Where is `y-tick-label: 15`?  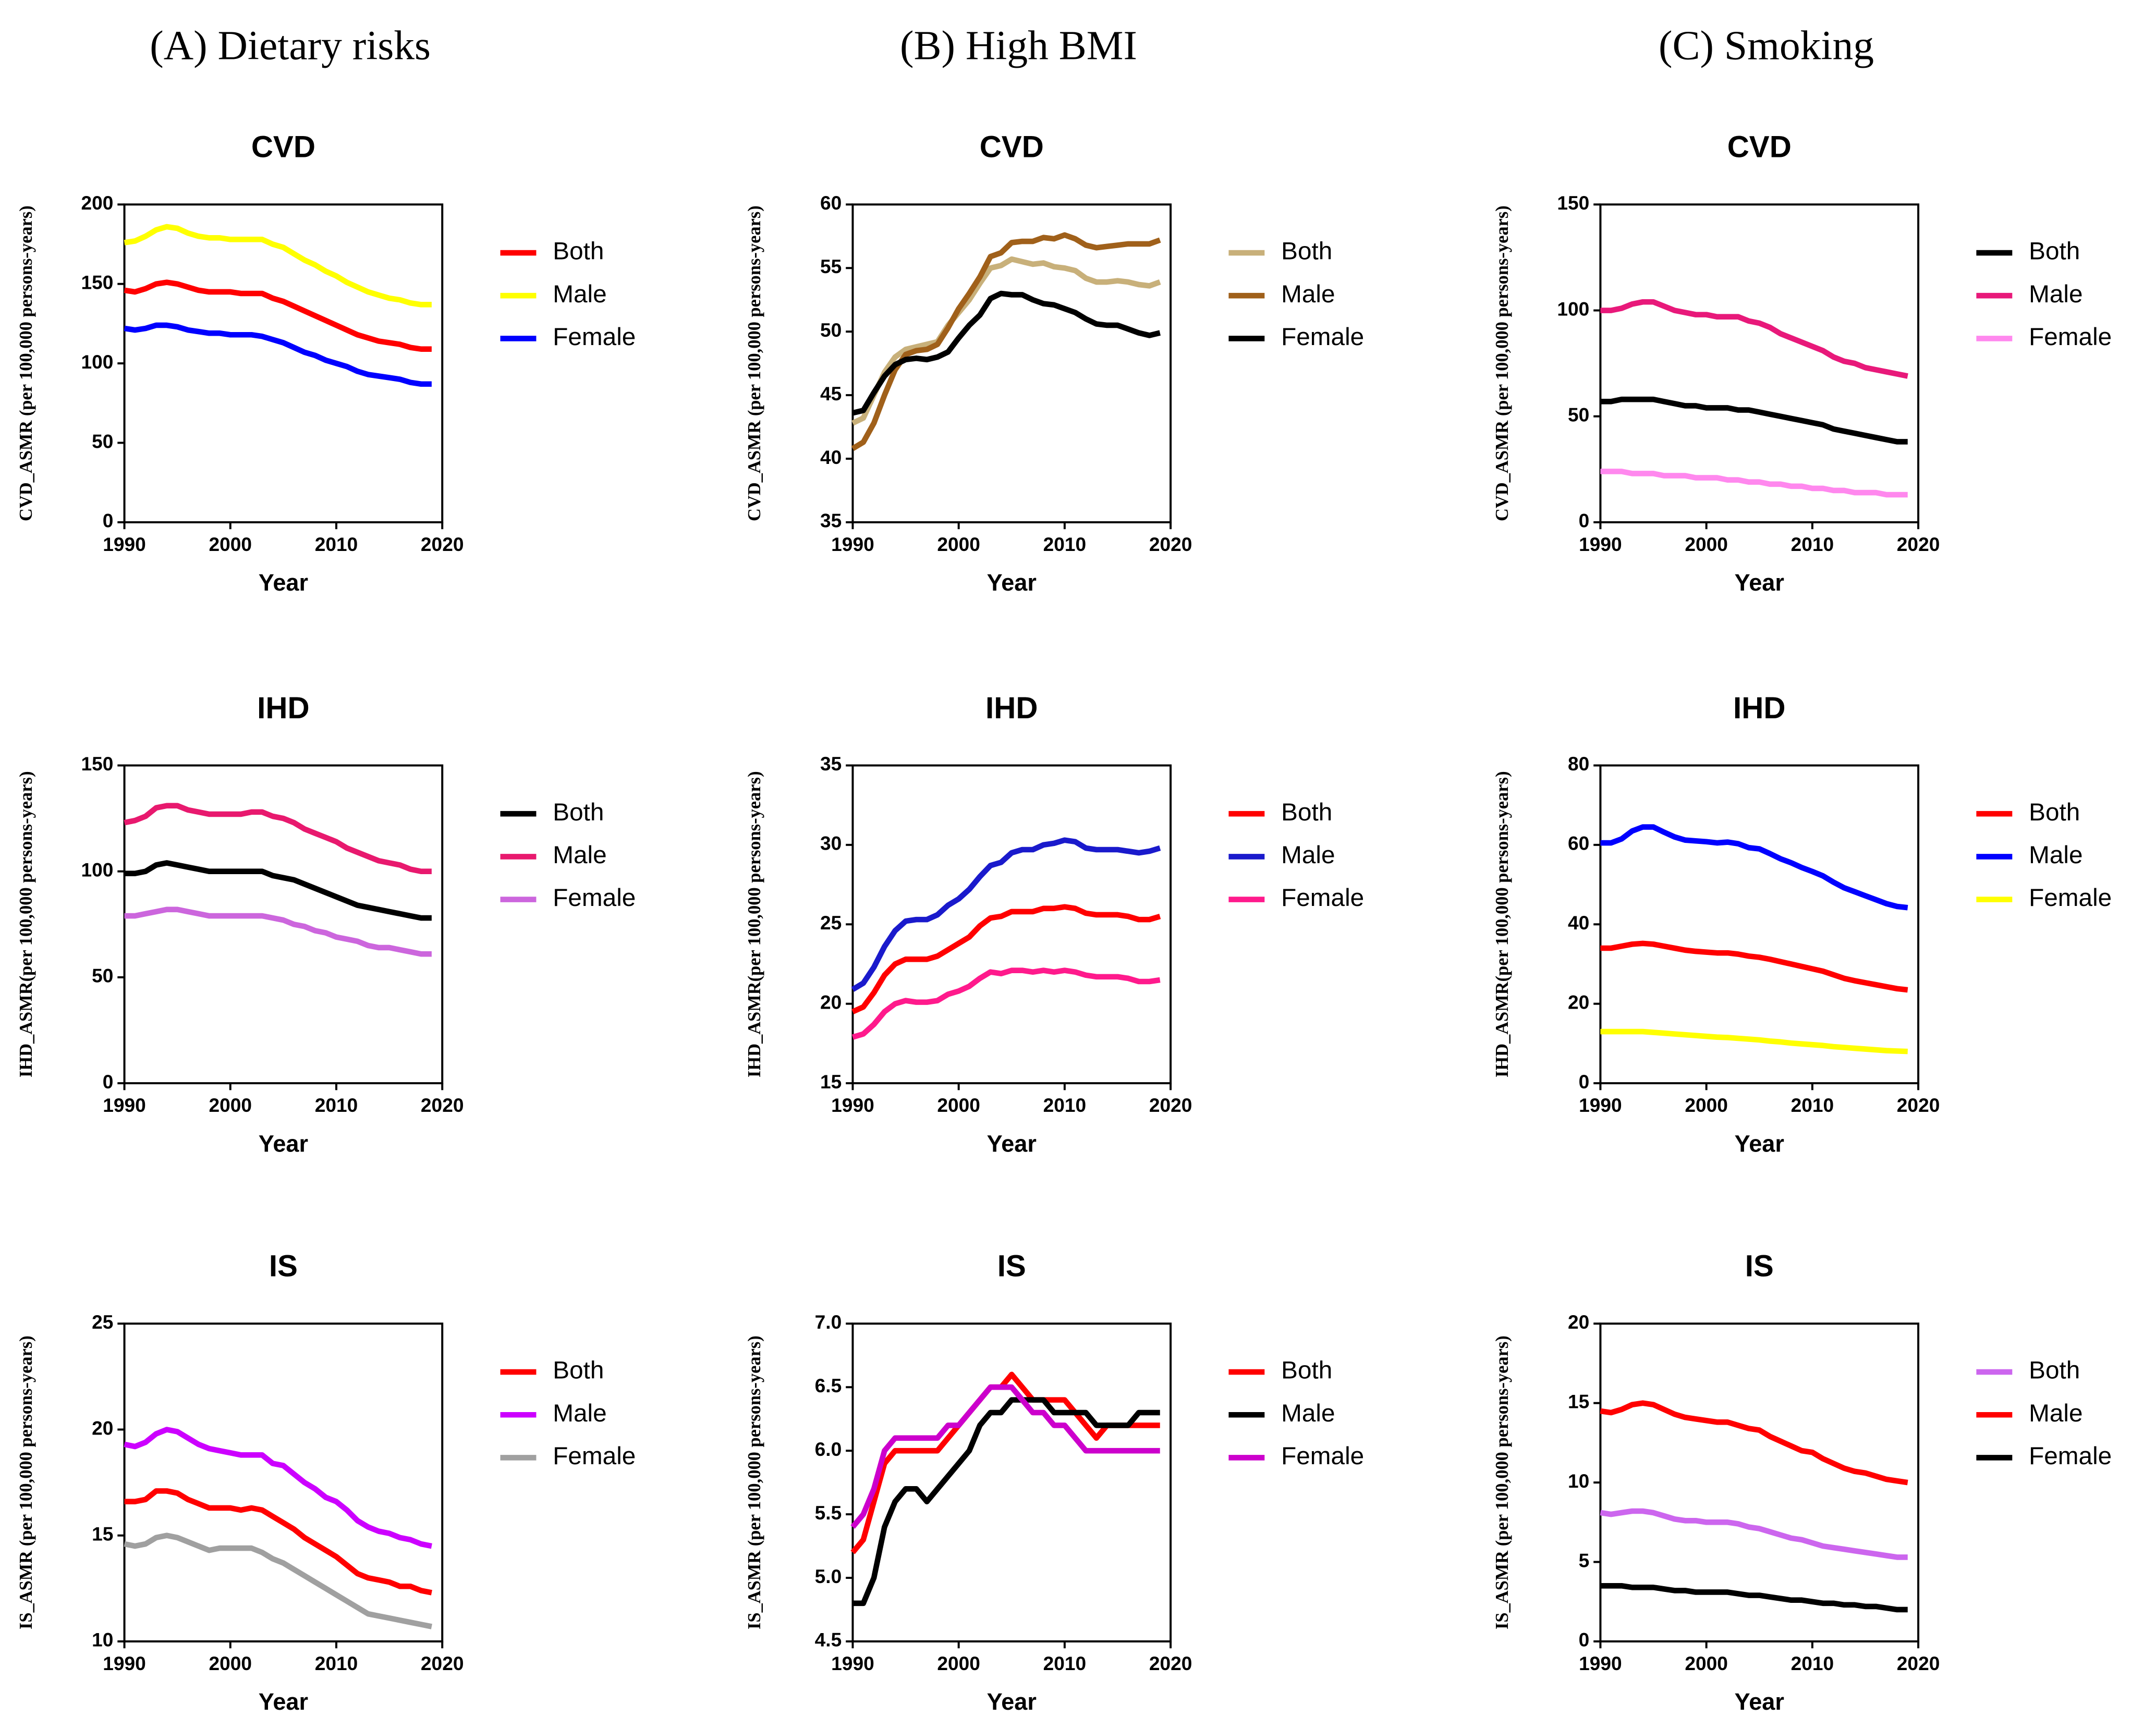
y-tick-label: 15 is located at coordinates (102, 1534).